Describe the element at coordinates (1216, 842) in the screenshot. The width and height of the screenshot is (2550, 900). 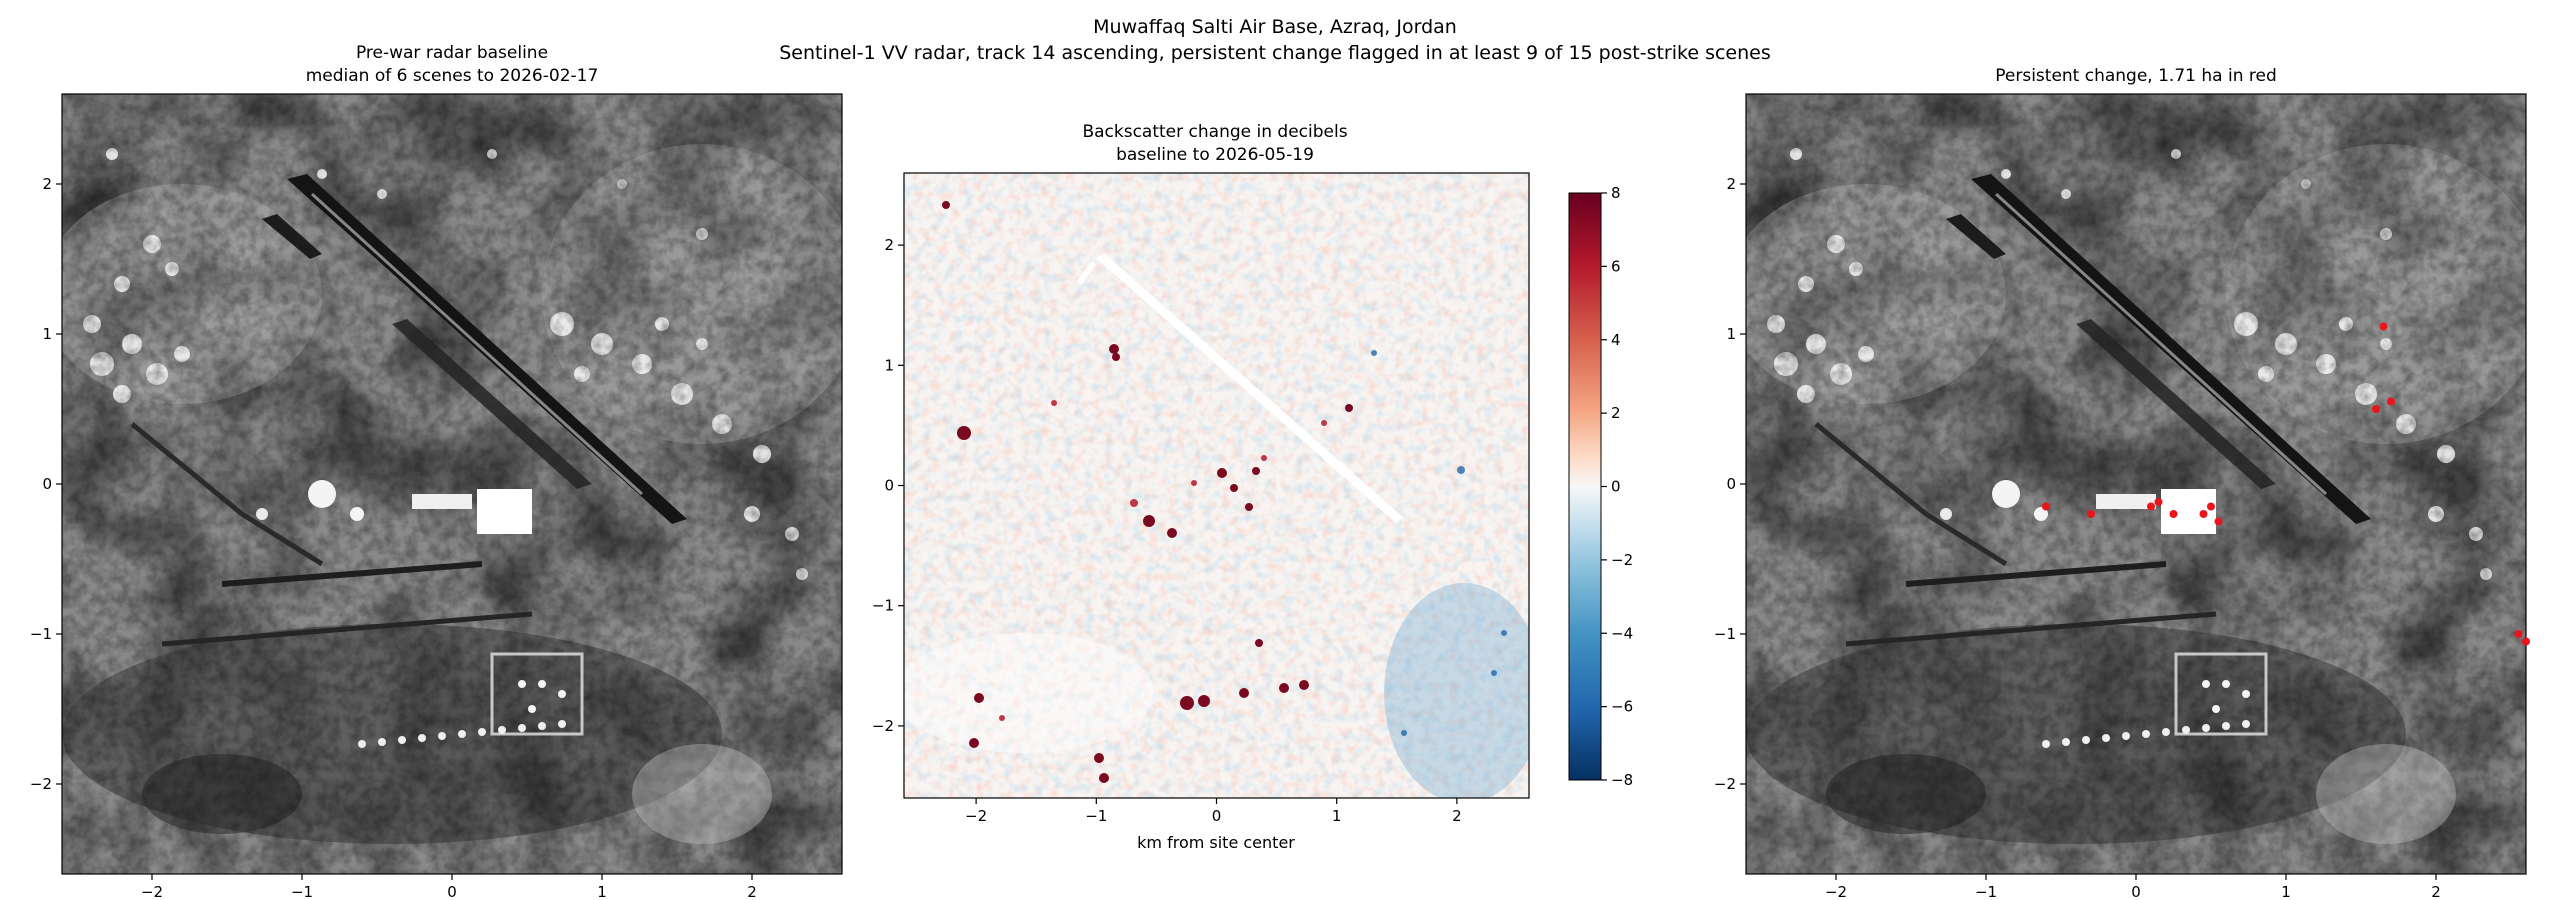
I see `panel2-xlabel: km from site center` at that location.